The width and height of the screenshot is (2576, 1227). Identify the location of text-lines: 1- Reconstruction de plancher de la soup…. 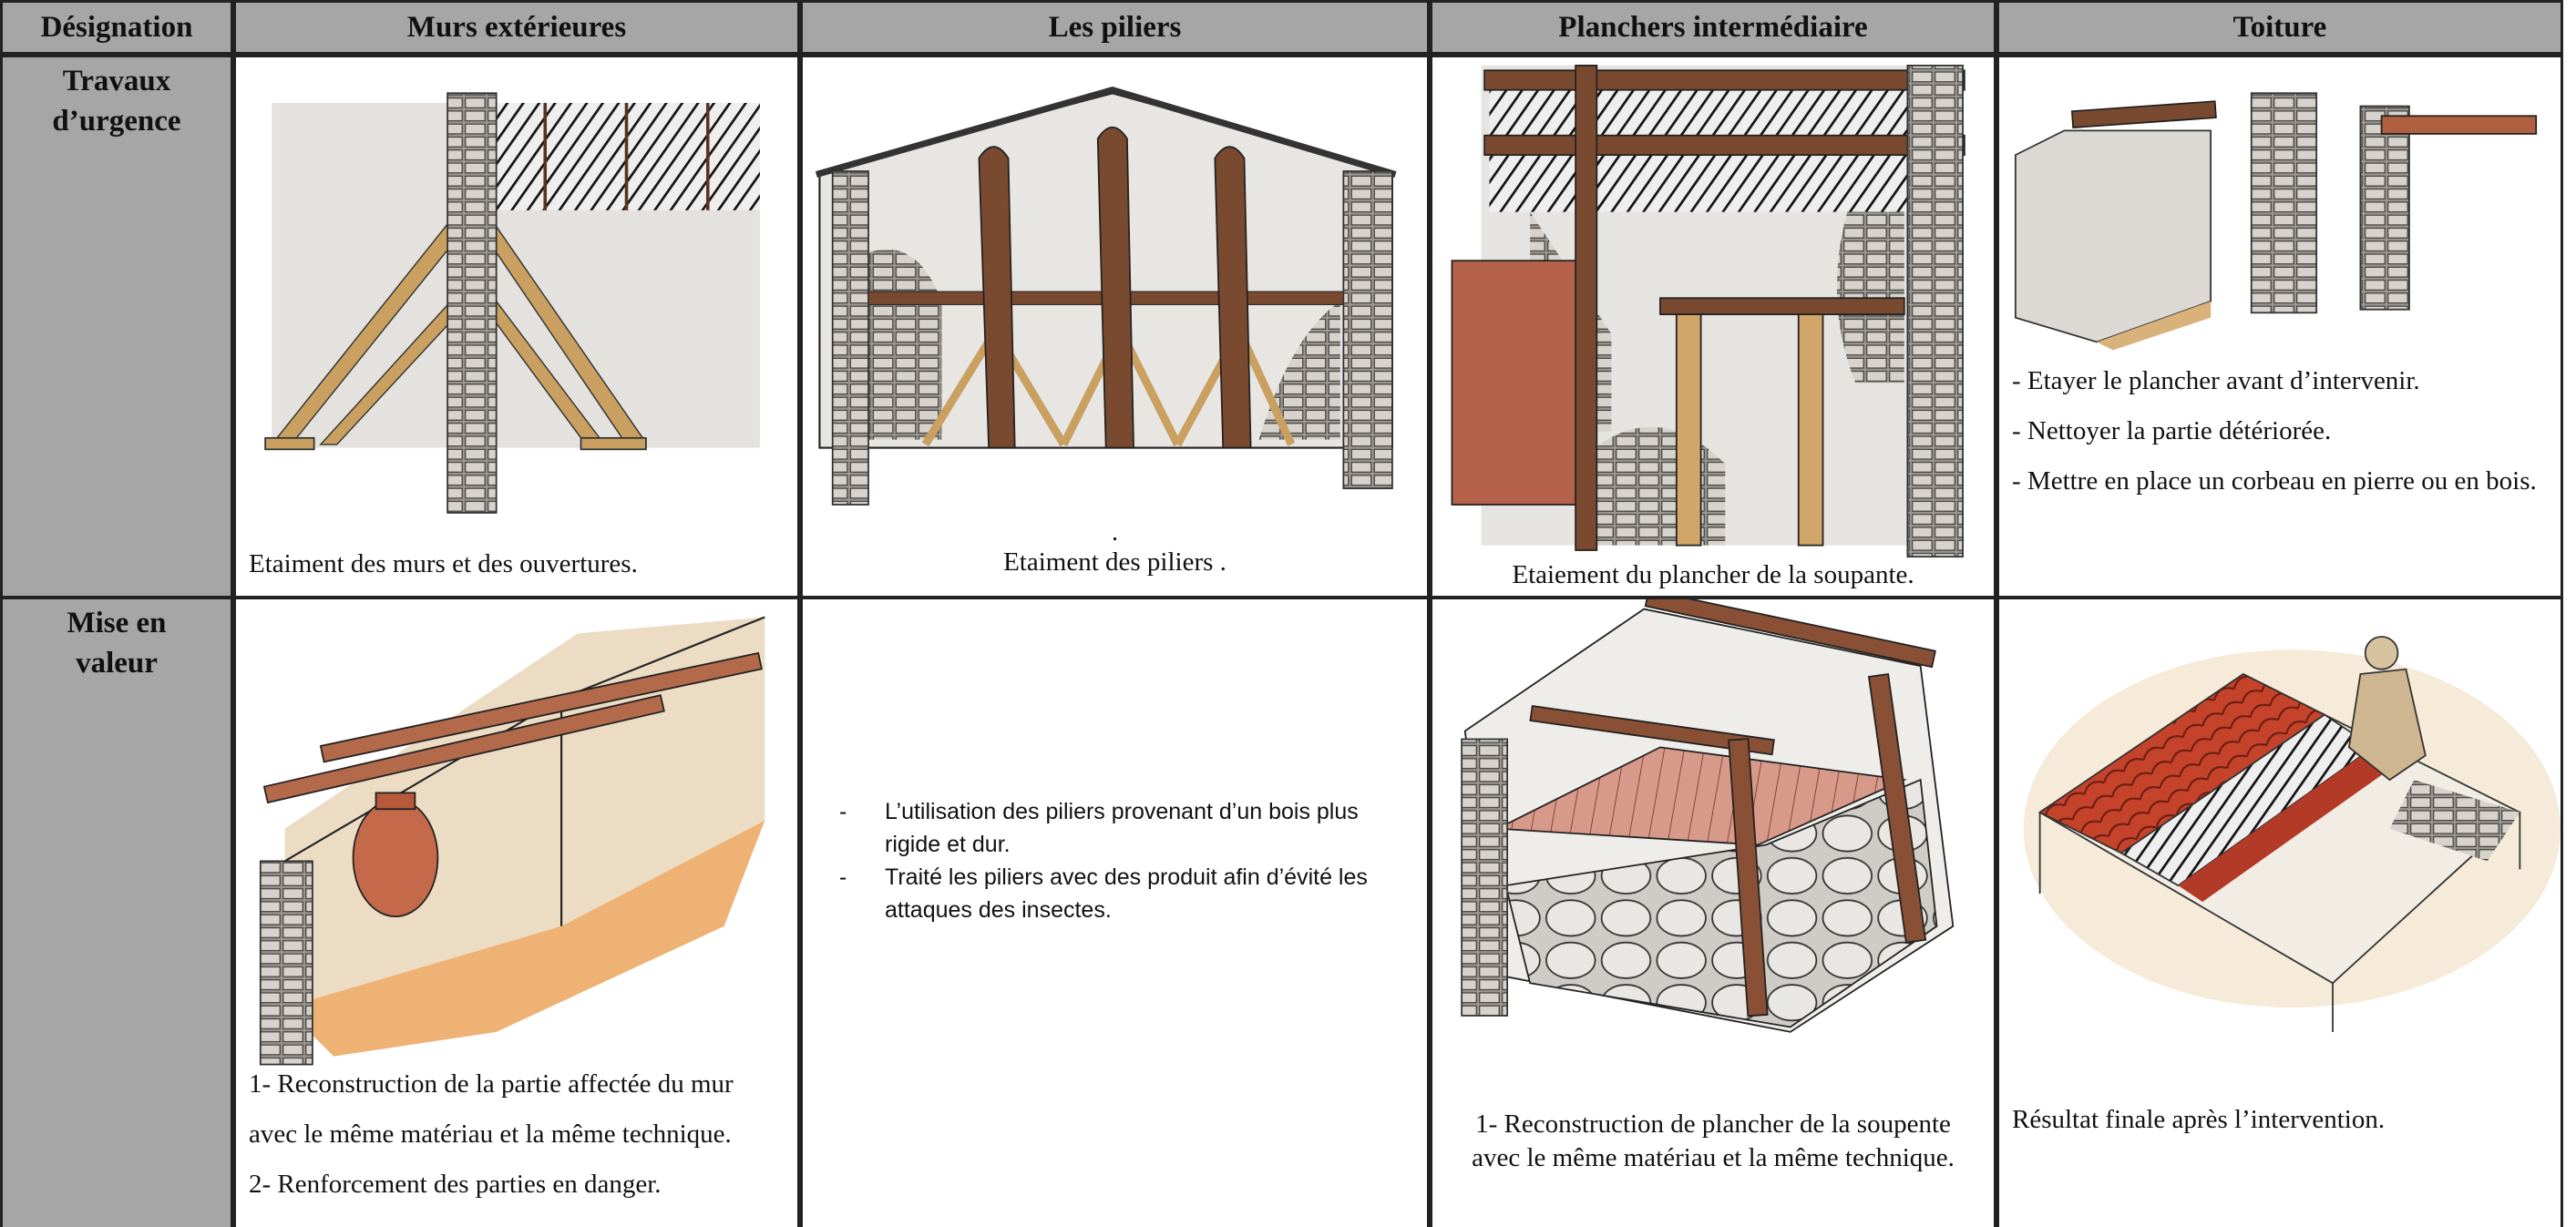
(1713, 1141).